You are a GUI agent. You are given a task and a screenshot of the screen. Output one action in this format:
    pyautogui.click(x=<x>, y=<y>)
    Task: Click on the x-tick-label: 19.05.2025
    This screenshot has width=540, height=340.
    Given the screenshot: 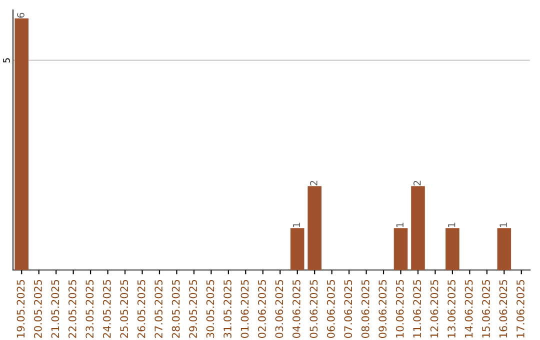 What is the action you would take?
    pyautogui.click(x=20, y=309)
    